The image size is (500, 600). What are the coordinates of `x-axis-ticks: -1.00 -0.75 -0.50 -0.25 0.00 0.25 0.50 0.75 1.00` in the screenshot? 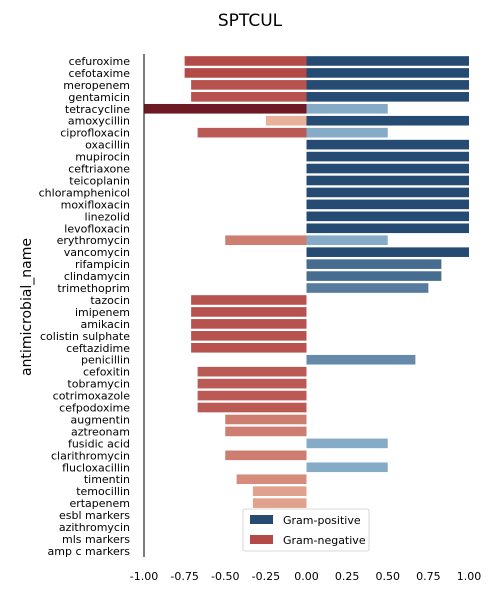 It's located at (305, 576).